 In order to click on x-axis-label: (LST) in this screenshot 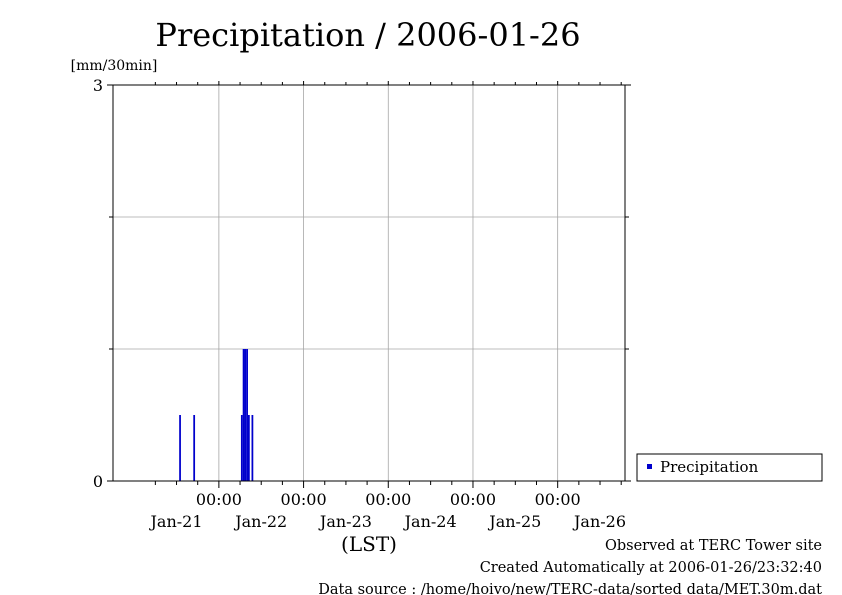, I will do `click(369, 544)`.